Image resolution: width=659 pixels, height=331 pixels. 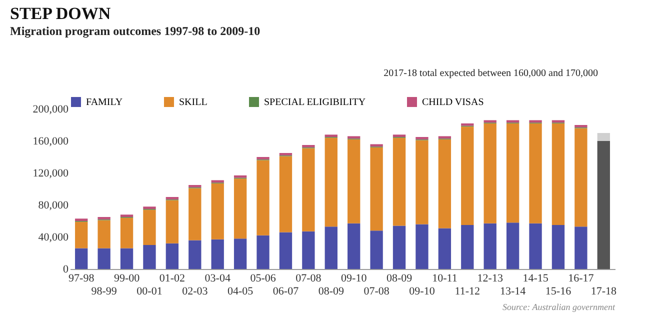 What do you see at coordinates (66, 270) in the screenshot?
I see `y-tick-label: 0` at bounding box center [66, 270].